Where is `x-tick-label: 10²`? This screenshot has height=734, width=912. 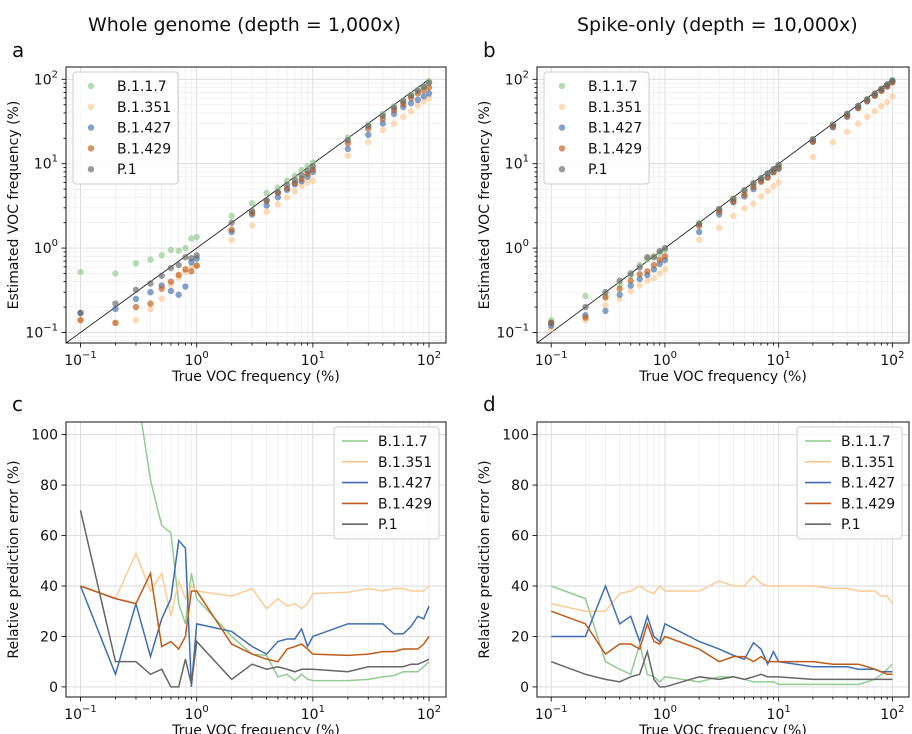
x-tick-label: 10² is located at coordinates (429, 359).